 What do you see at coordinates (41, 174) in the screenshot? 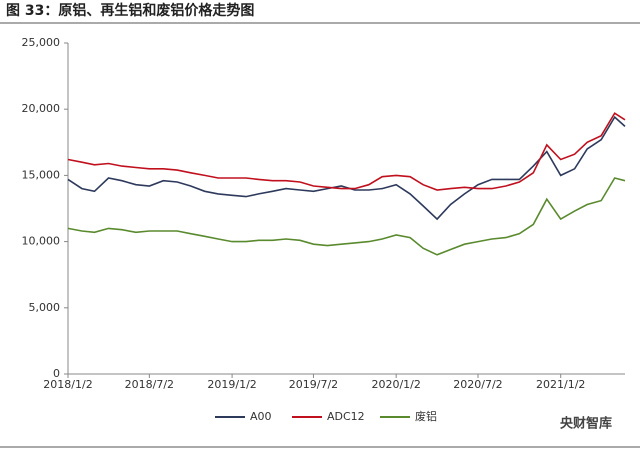
I see `y-tick-label: 15,000` at bounding box center [41, 174].